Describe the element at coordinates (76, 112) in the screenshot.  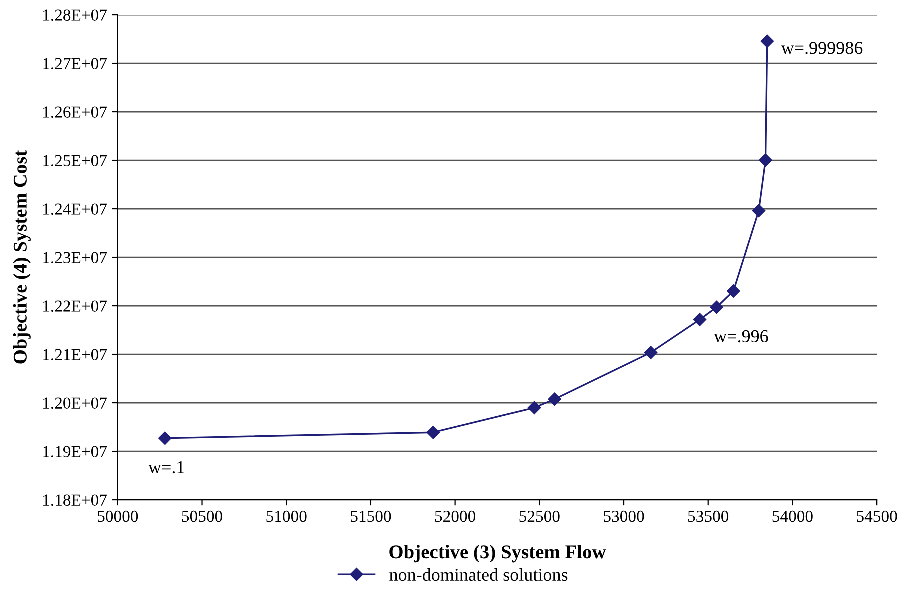
I see `y-tick-label: 1.26E+07` at that location.